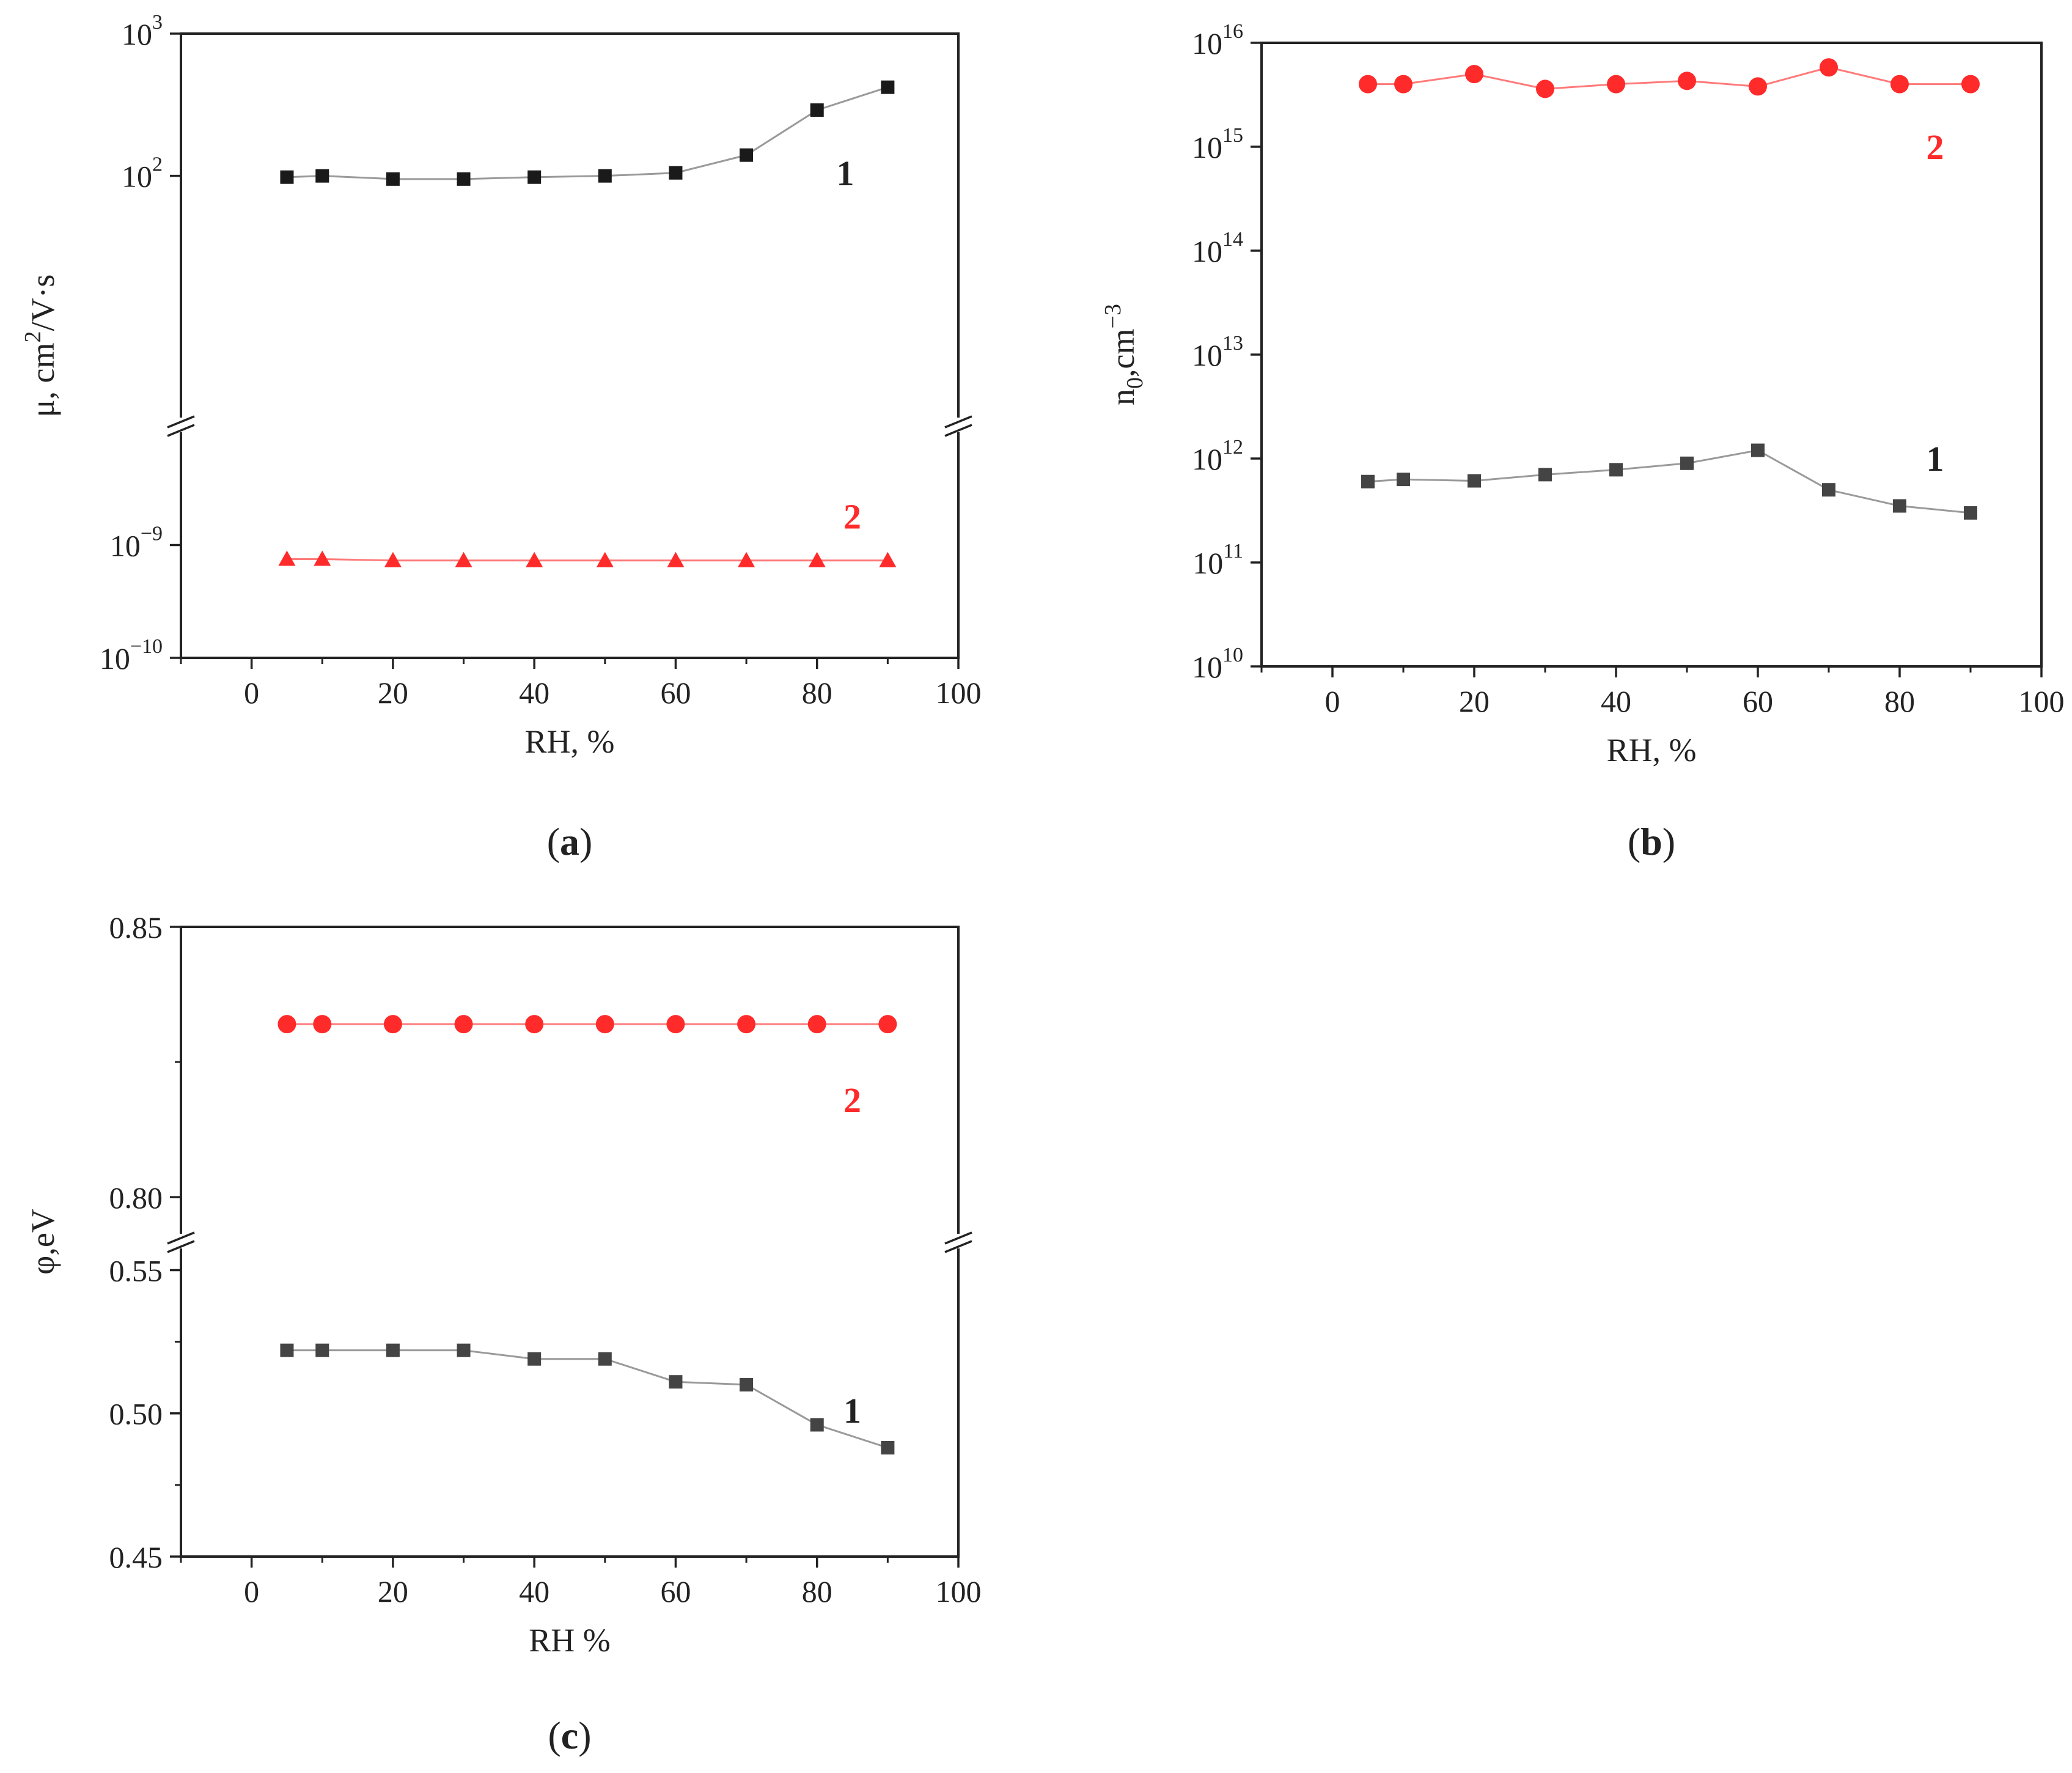 This screenshot has width=2072, height=1773. Describe the element at coordinates (570, 1640) in the screenshot. I see `x-axis-title: RH %` at that location.